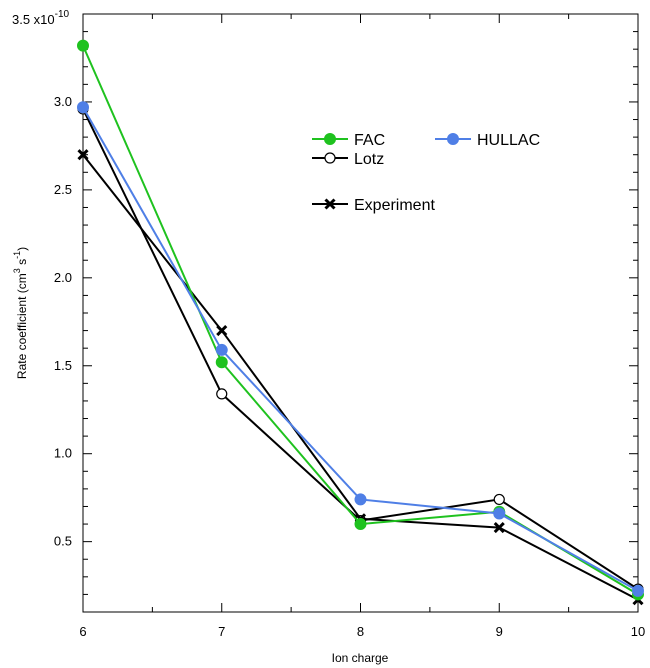 The image size is (650, 668). What do you see at coordinates (369, 159) in the screenshot?
I see `legend-label-lotz: Lotz` at bounding box center [369, 159].